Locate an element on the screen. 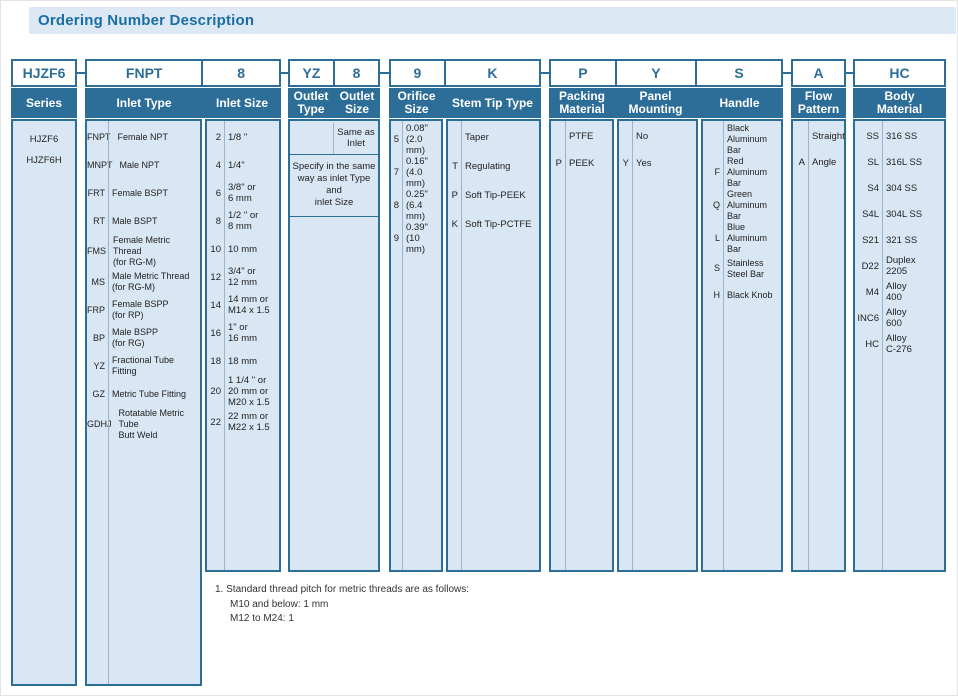 This screenshot has width=958, height=696. example-code-row: A is located at coordinates (818, 73).